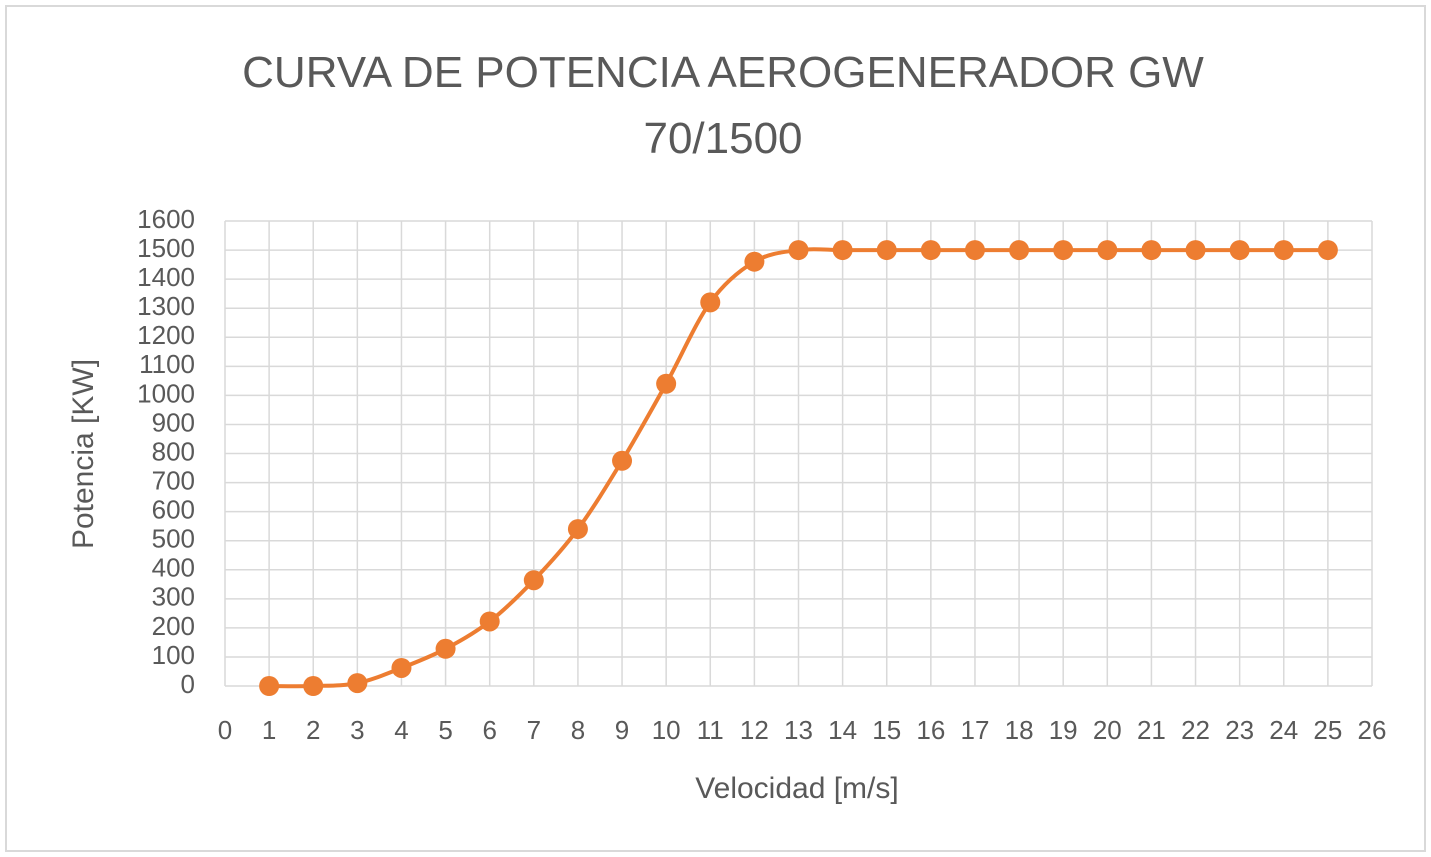 The width and height of the screenshot is (1431, 857). What do you see at coordinates (173, 510) in the screenshot?
I see `y-tick-label: 600` at bounding box center [173, 510].